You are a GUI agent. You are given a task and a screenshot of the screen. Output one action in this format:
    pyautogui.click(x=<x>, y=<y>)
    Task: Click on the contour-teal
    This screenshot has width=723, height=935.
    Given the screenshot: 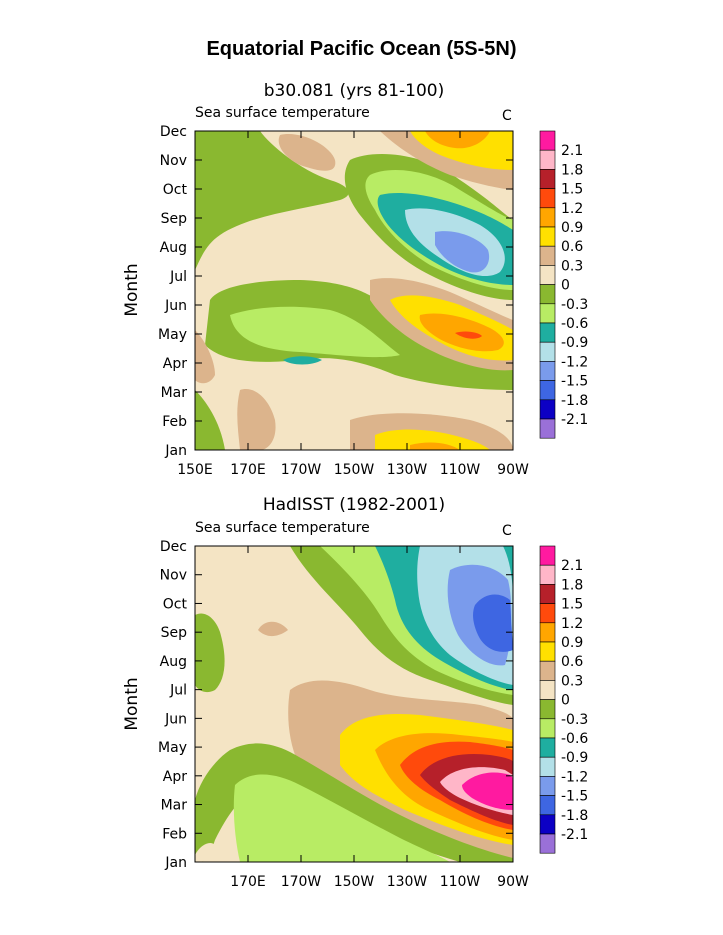 What is the action you would take?
    pyautogui.click(x=302, y=360)
    